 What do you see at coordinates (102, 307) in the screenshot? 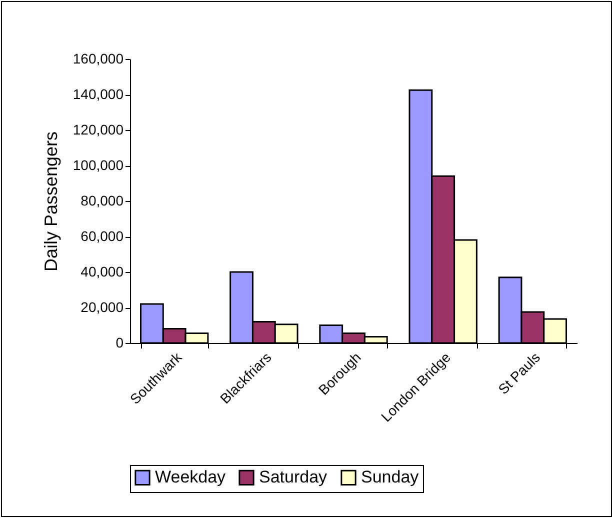
I see `y-tick-label: 20,000` at bounding box center [102, 307].